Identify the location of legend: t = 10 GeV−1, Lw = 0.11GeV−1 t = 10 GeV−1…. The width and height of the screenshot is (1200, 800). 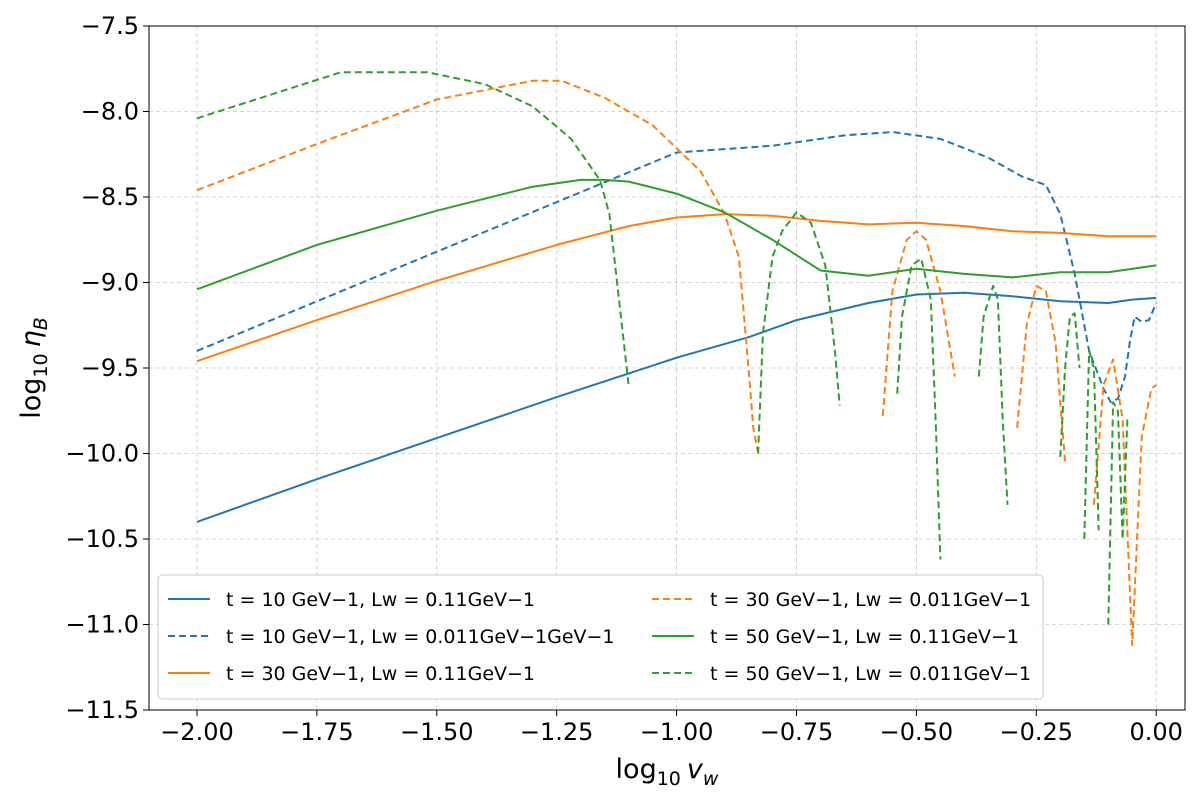
(600, 637).